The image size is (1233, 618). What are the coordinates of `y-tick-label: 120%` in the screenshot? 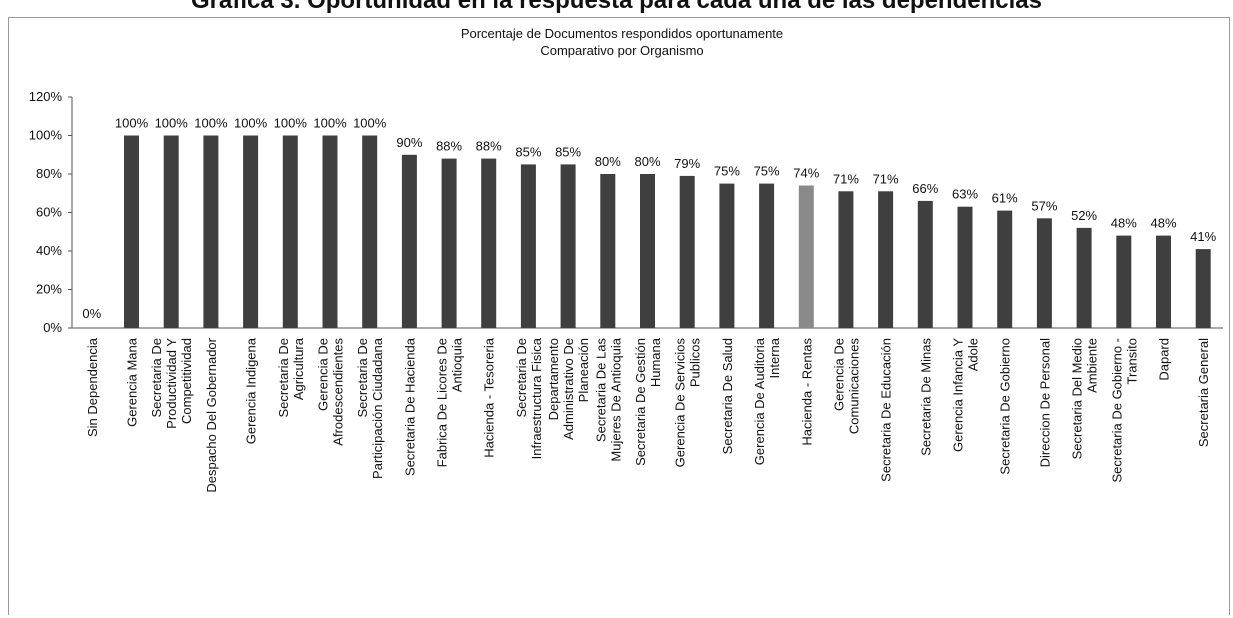 It's located at (46, 96).